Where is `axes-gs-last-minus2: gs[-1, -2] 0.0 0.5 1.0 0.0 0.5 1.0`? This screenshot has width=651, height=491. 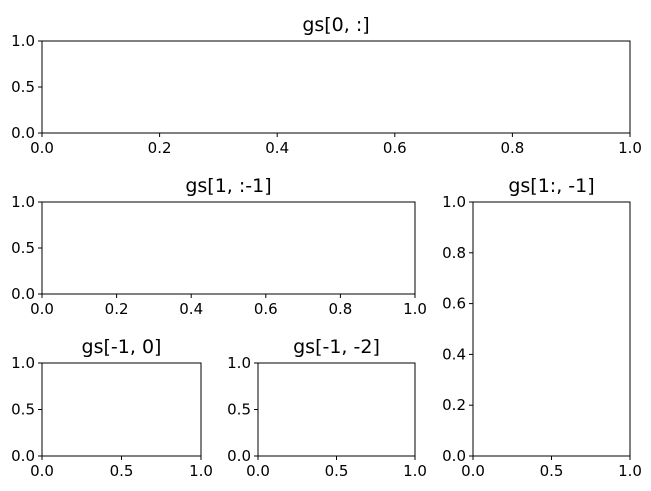
axes-gs-last-minus2: gs[-1, -2] 0.0 0.5 1.0 0.0 0.5 1.0 is located at coordinates (327, 408).